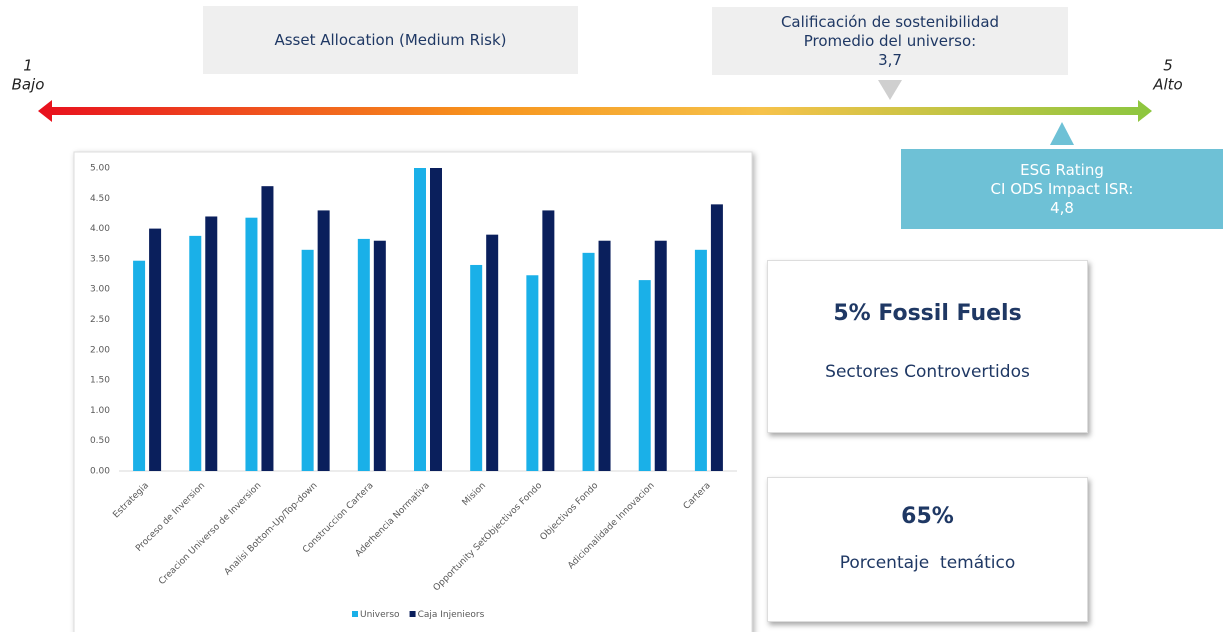  What do you see at coordinates (1062, 133) in the screenshot?
I see `fund-pointer` at bounding box center [1062, 133].